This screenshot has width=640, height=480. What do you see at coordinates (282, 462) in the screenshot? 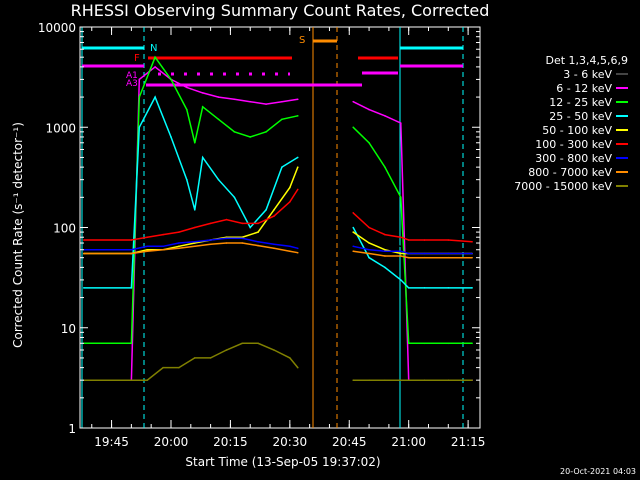
I see `x-axis-label: Start Time (13-Sep-05 19:37:02)` at bounding box center [282, 462].